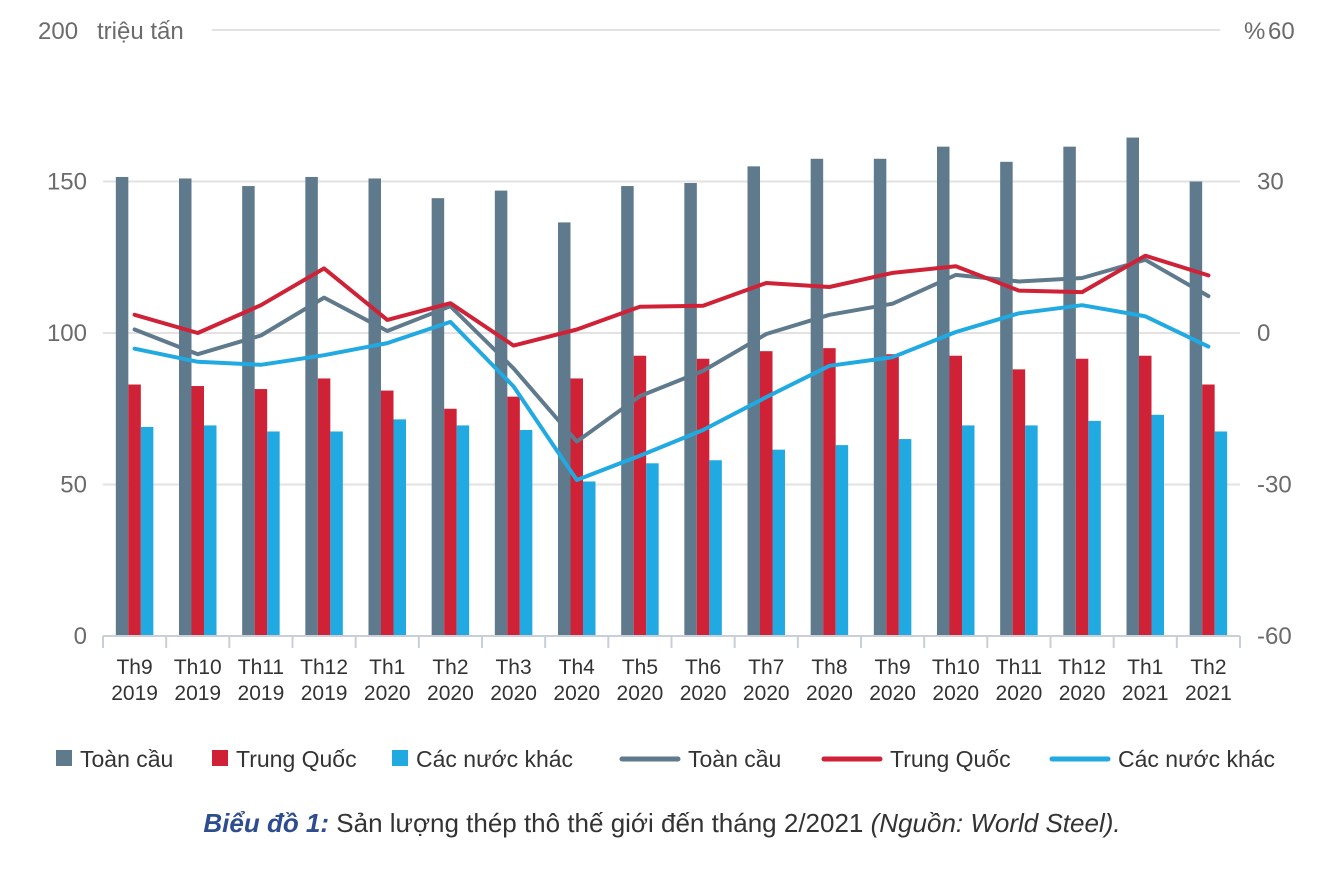 The width and height of the screenshot is (1324, 872). What do you see at coordinates (766, 667) in the screenshot?
I see `x-tick-month: Th7` at bounding box center [766, 667].